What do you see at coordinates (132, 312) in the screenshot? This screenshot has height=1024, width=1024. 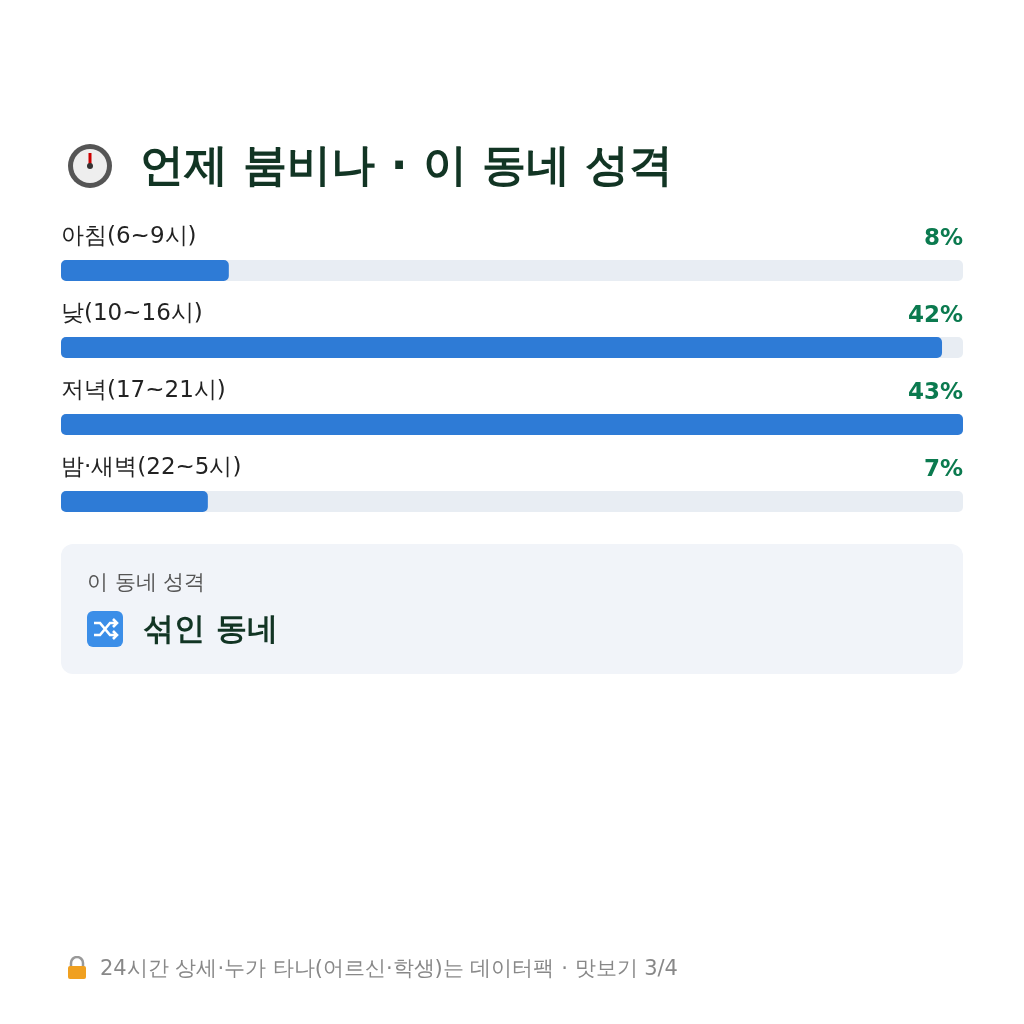 I see `y-tick-label: 낮(10~16시)` at bounding box center [132, 312].